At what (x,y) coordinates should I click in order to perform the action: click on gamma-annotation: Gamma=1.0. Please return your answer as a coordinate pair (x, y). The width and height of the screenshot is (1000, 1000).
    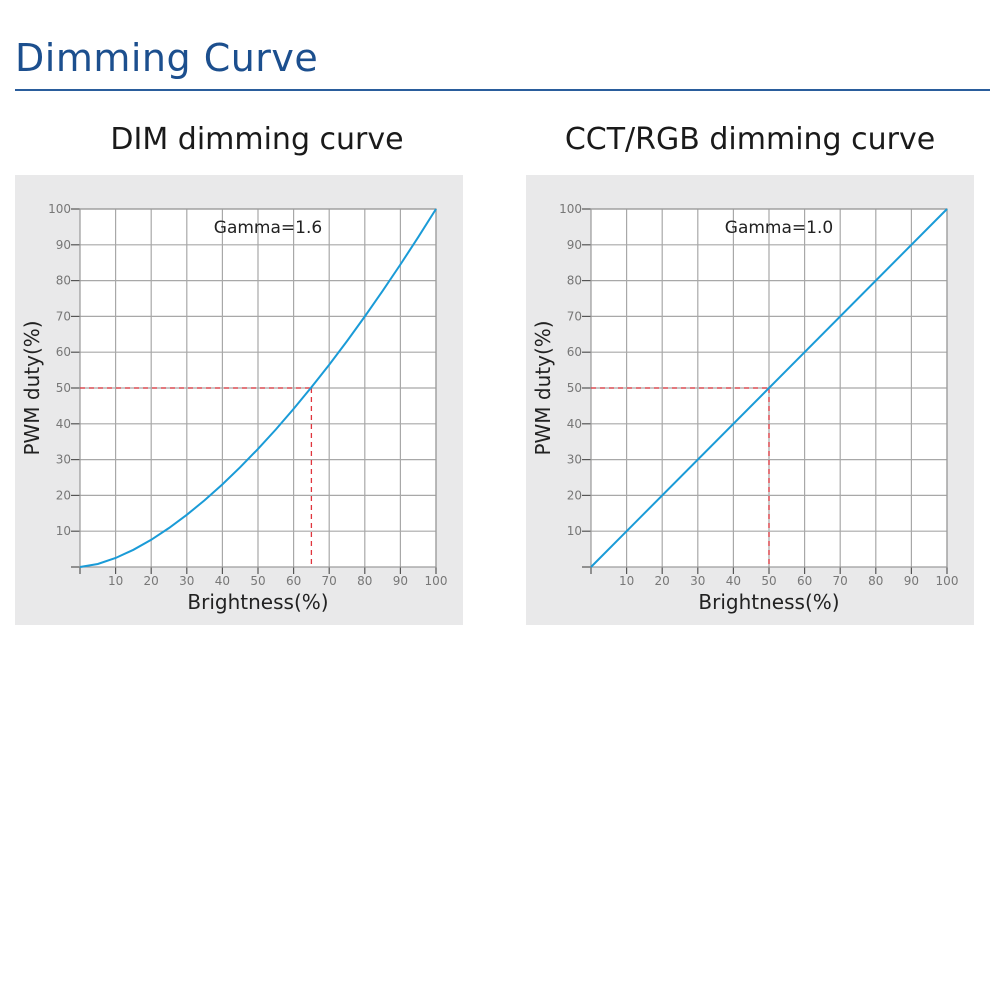
    Looking at the image, I should click on (779, 228).